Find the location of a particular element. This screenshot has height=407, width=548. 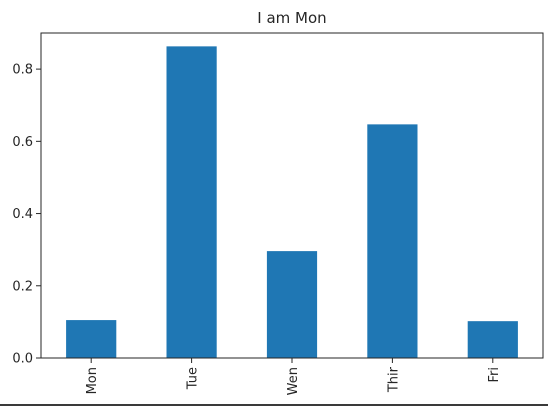

y-tick-label: 0.8 is located at coordinates (22, 70).